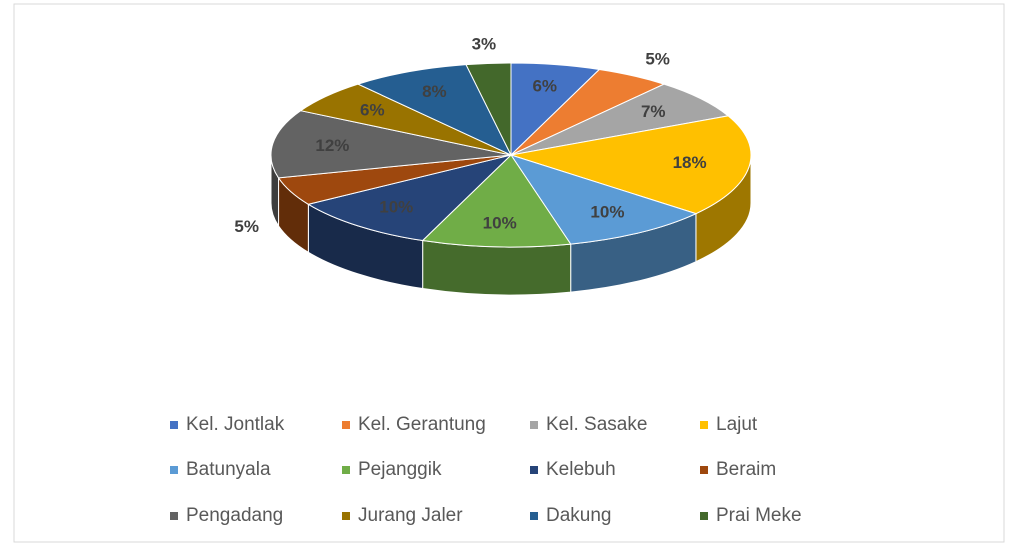  What do you see at coordinates (690, 162) in the screenshot?
I see `data-label: 18%` at bounding box center [690, 162].